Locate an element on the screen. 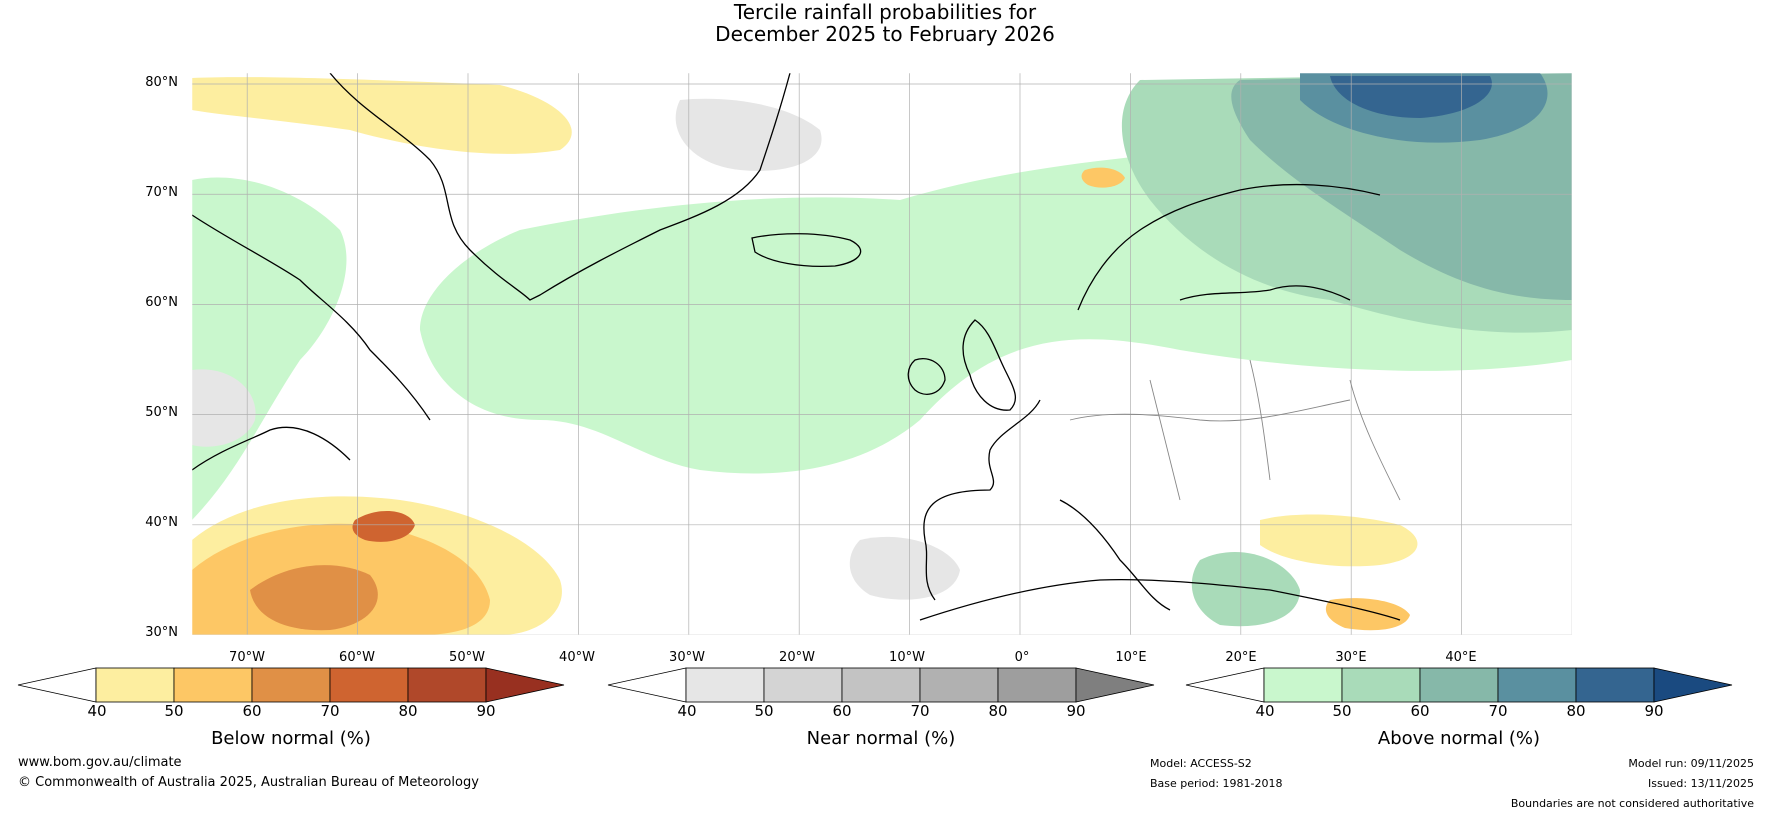  map-title-line1: Tercile rainfall probabilities for is located at coordinates (885, 12).